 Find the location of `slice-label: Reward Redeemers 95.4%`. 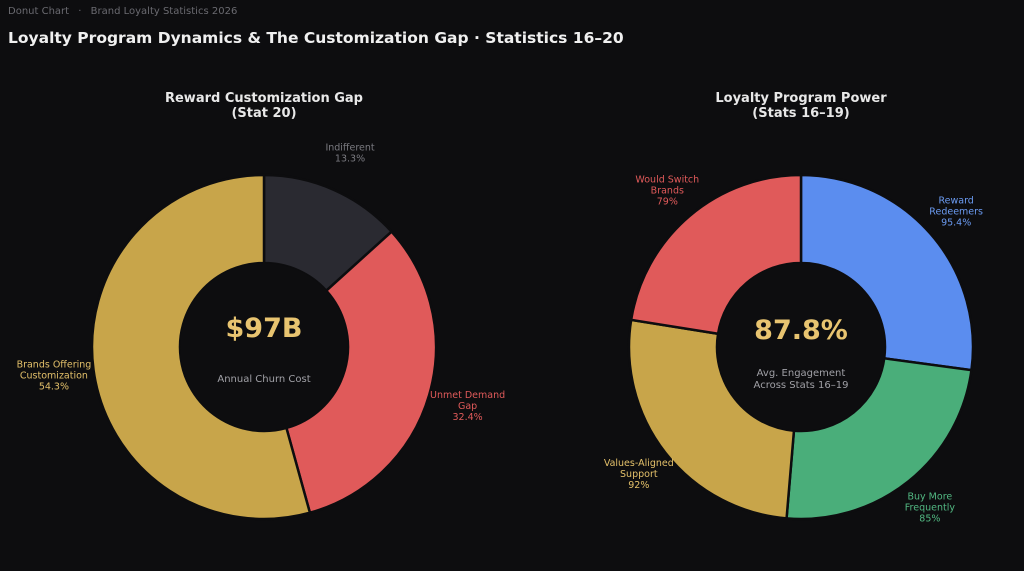

slice-label: Reward Redeemers 95.4% is located at coordinates (956, 211).